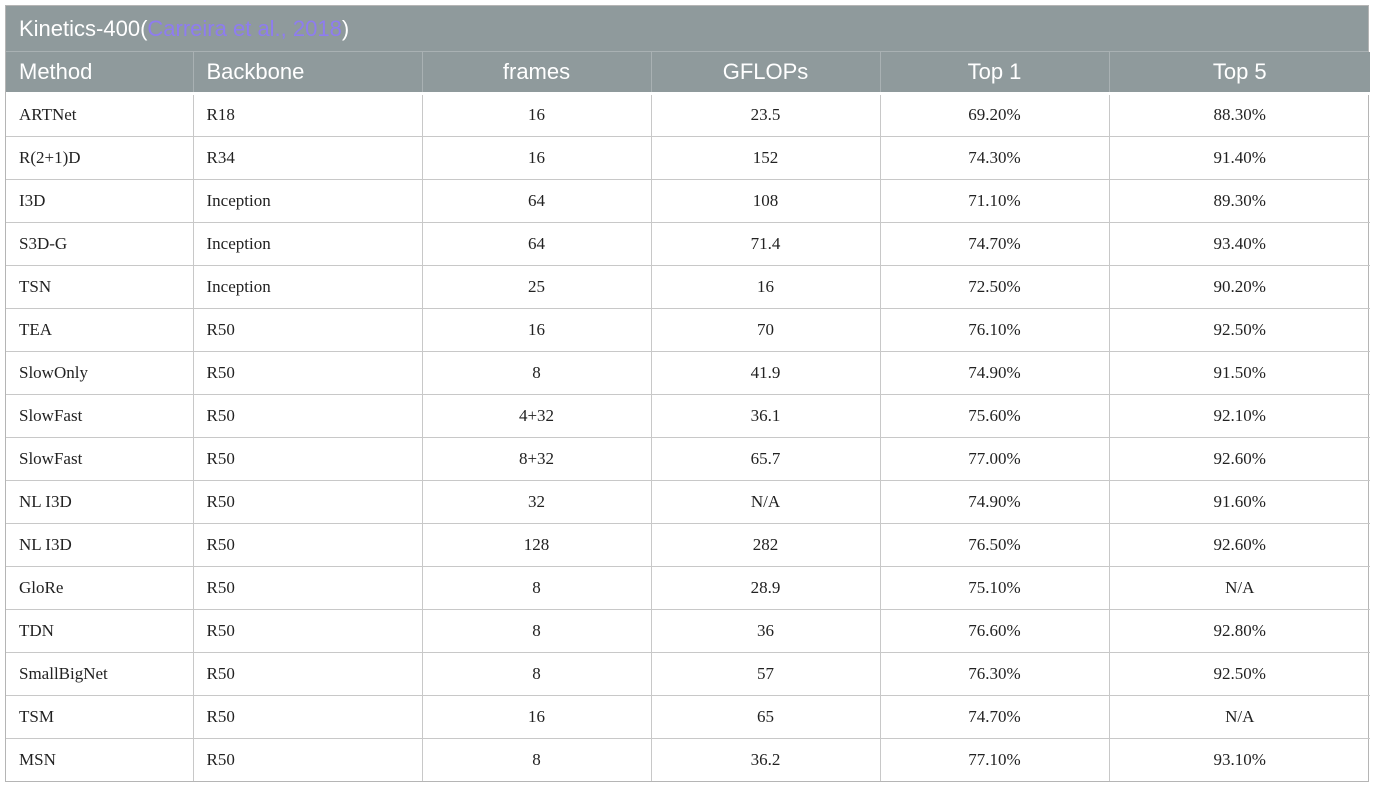 The image size is (1375, 787). Describe the element at coordinates (688, 587) in the screenshot. I see `table-row: GloRe R50 8 28.9 75.10% N/A` at that location.